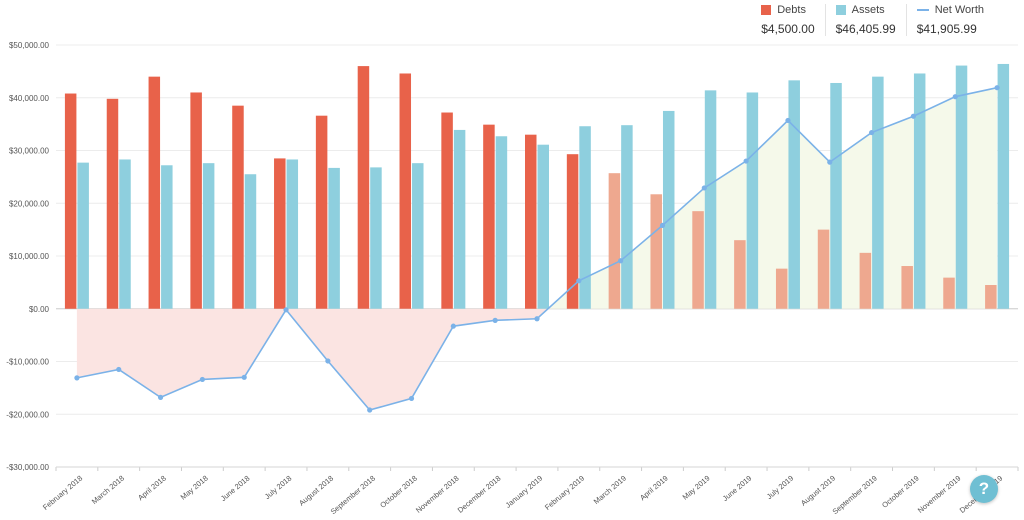  Describe the element at coordinates (818, 491) in the screenshot. I see `x-tick-label: August 2019` at that location.